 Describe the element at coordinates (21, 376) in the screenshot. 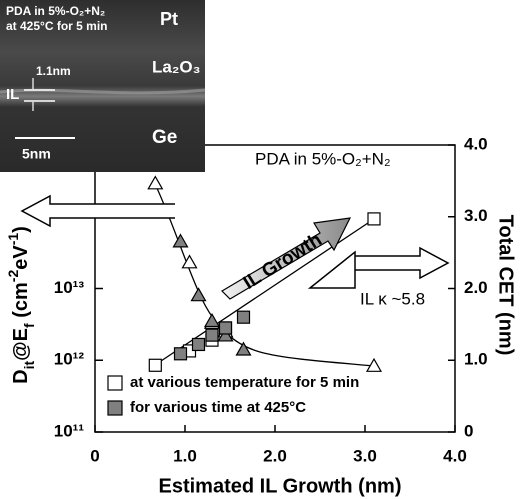

I see `y-axis-label-part: D` at that location.